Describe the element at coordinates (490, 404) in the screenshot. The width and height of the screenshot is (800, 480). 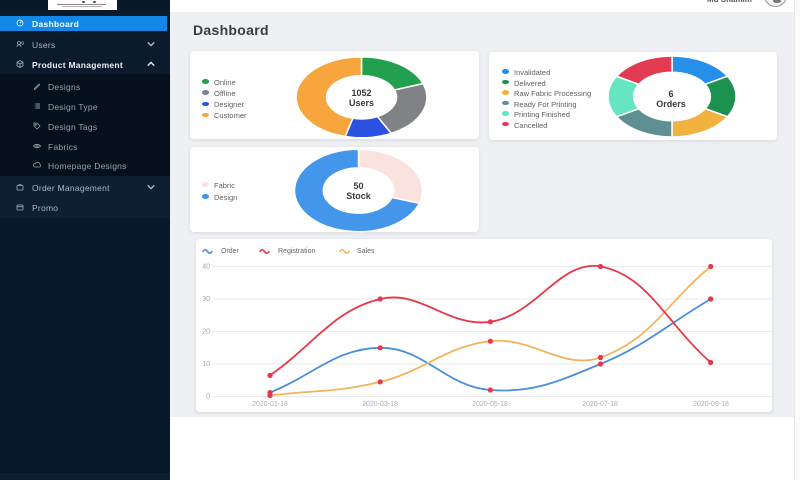
I see `svg-text: 2020-05-18` at that location.